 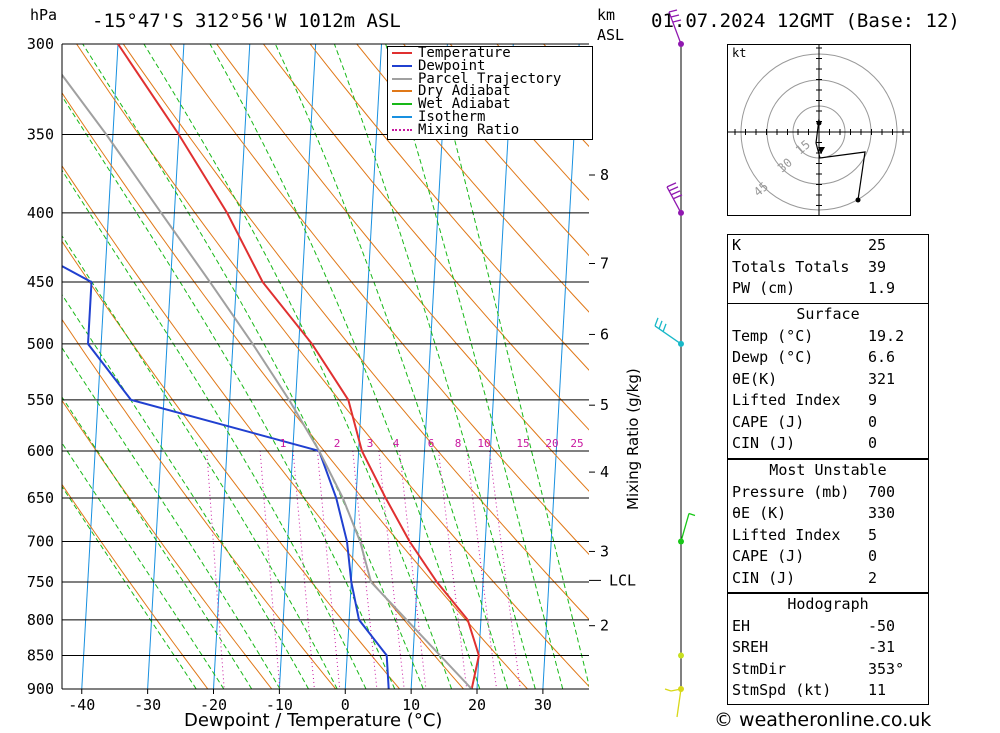 What do you see at coordinates (877, 690) in the screenshot?
I see `row-value: 11` at bounding box center [877, 690].